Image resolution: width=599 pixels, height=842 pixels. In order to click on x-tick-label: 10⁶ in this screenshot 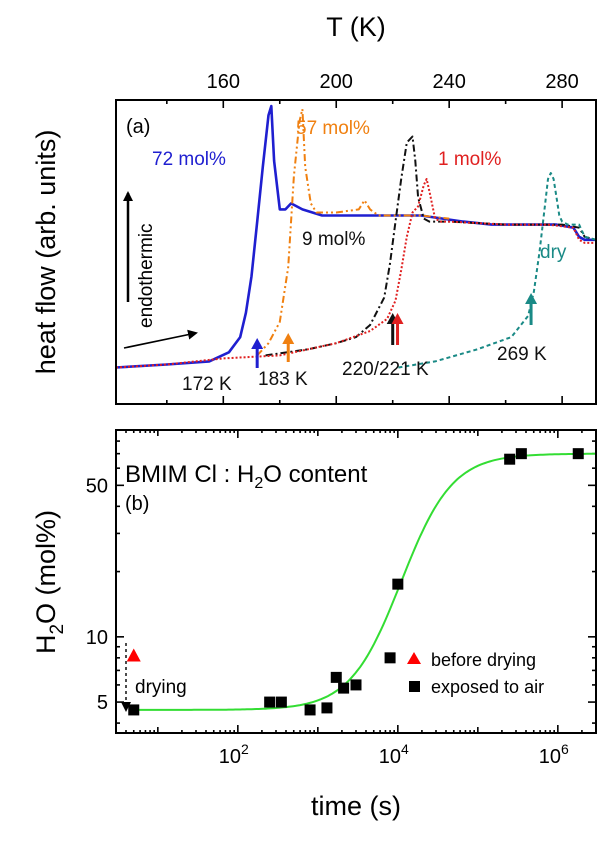, I will do `click(554, 754)`.